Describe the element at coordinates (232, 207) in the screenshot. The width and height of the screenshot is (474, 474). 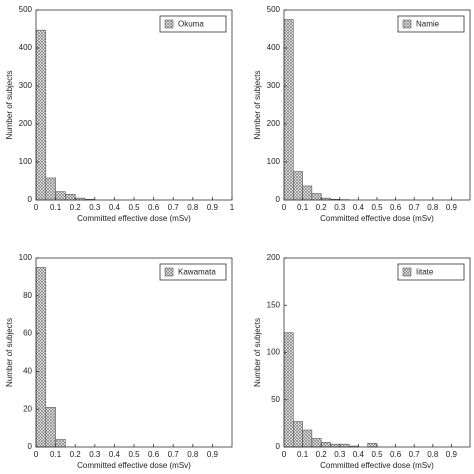
I see `x-tick-label: 1` at that location.